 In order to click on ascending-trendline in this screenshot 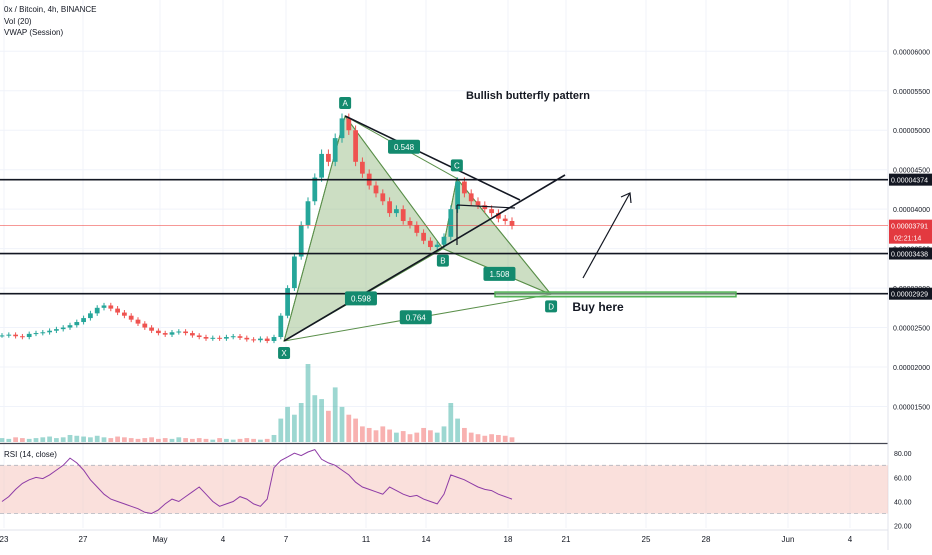, I will do `click(424, 258)`.